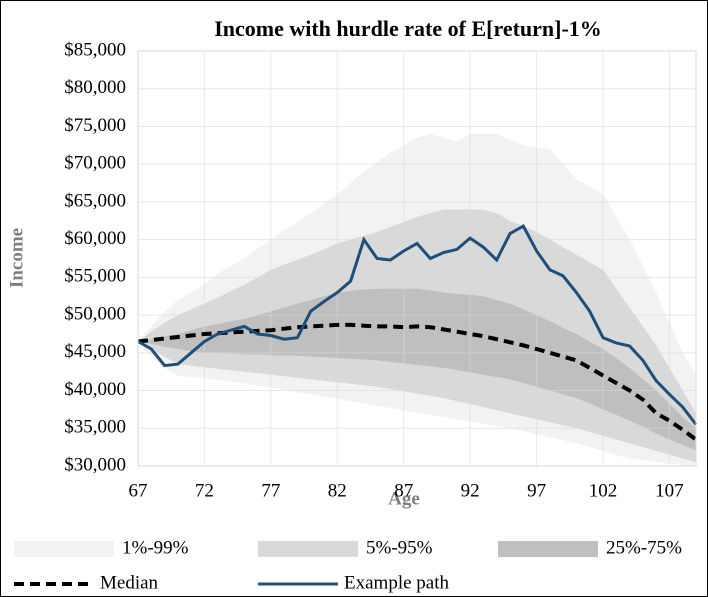 The height and width of the screenshot is (597, 708). Describe the element at coordinates (155, 547) in the screenshot. I see `legend-label: 1%-99%` at that location.